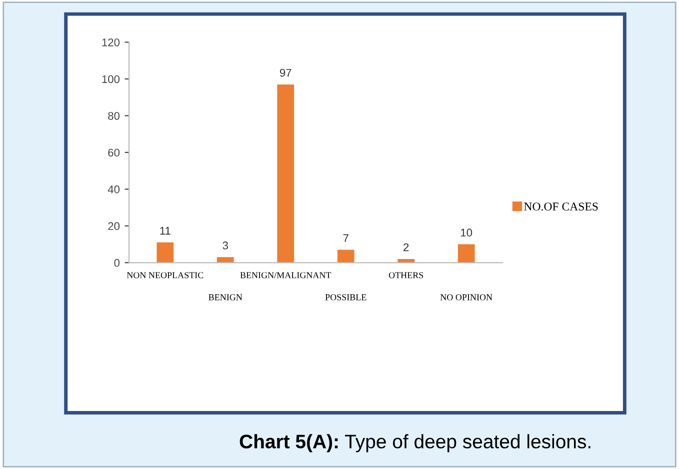 This screenshot has height=469, width=679. What do you see at coordinates (165, 230) in the screenshot?
I see `data-label: 11` at bounding box center [165, 230].